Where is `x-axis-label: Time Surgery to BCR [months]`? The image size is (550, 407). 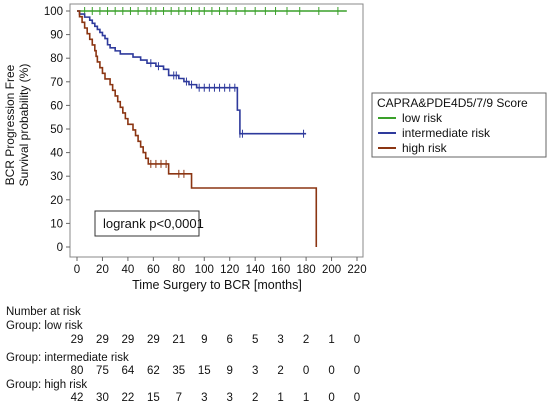 x-axis-label: Time Surgery to BCR [months] is located at coordinates (217, 285).